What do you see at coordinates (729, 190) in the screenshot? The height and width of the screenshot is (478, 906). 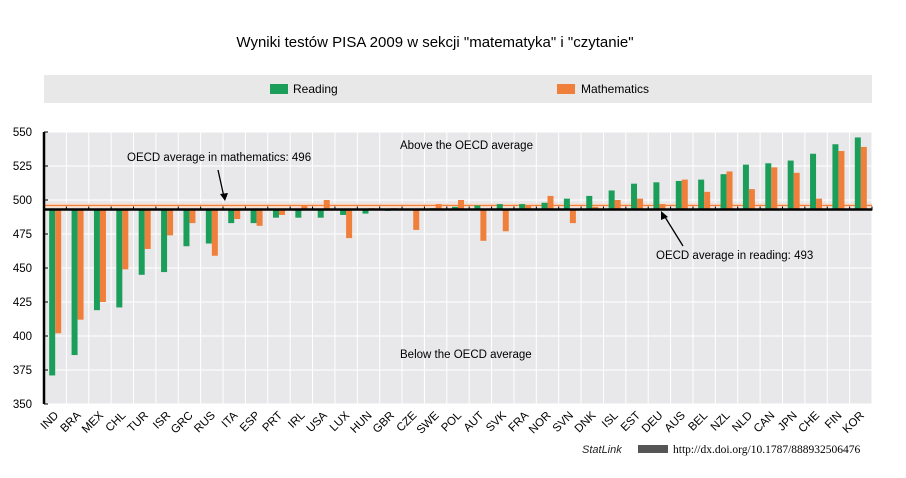 I see `bar-mathematics-nzl` at bounding box center [729, 190].